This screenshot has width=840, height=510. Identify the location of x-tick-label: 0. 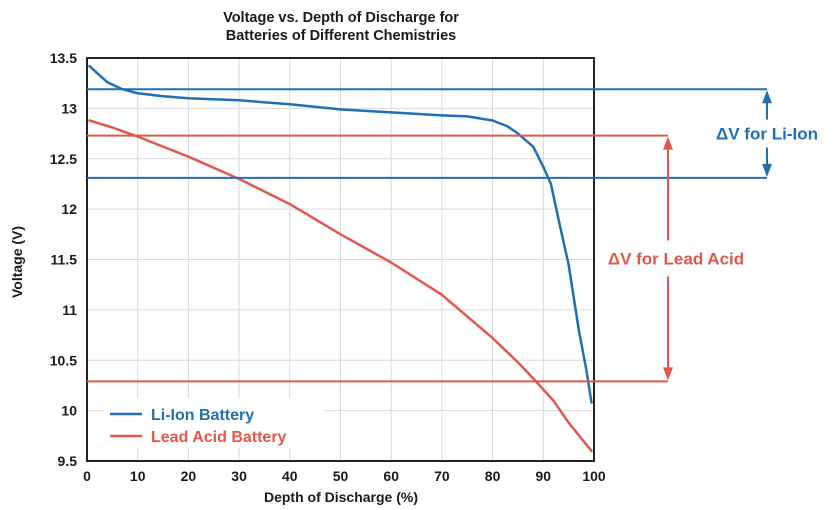
(87, 476).